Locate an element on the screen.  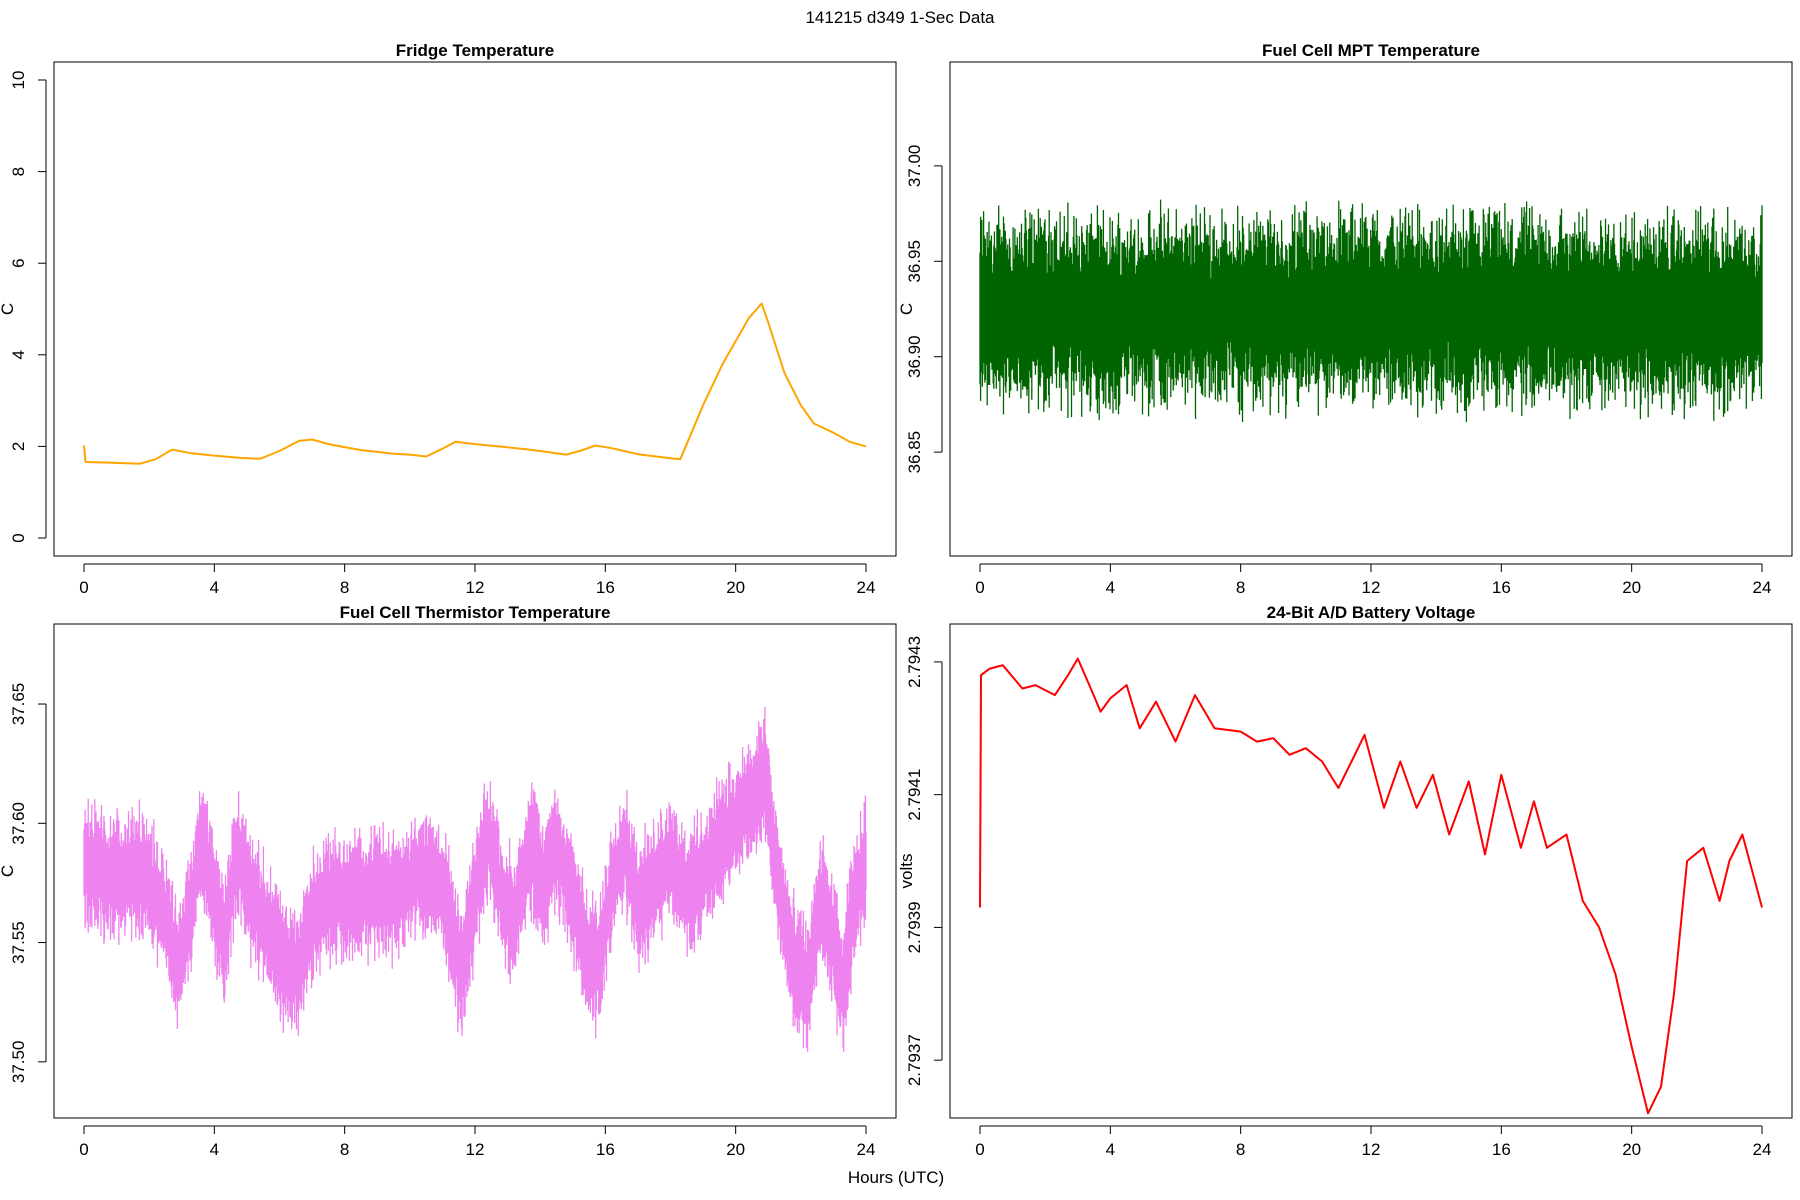
y-tick-label: 37.50 is located at coordinates (18, 1062).